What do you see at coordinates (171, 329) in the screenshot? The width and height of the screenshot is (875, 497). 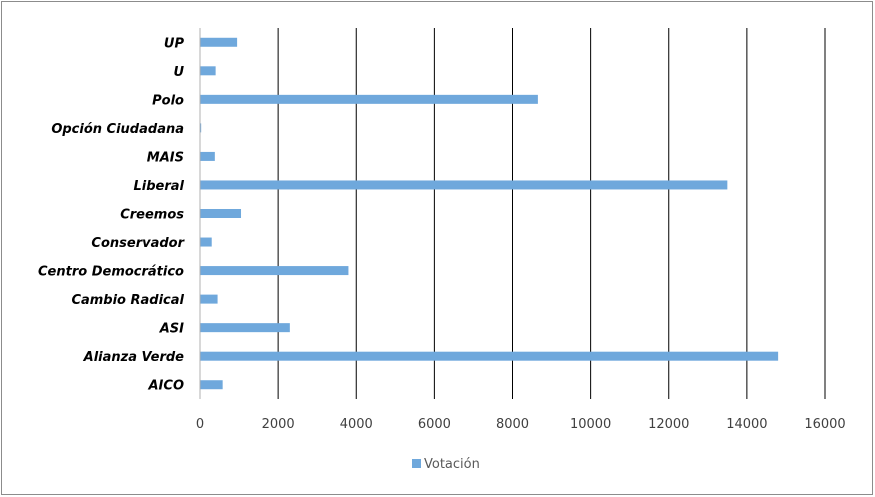 I see `category-label: ASI` at bounding box center [171, 329].